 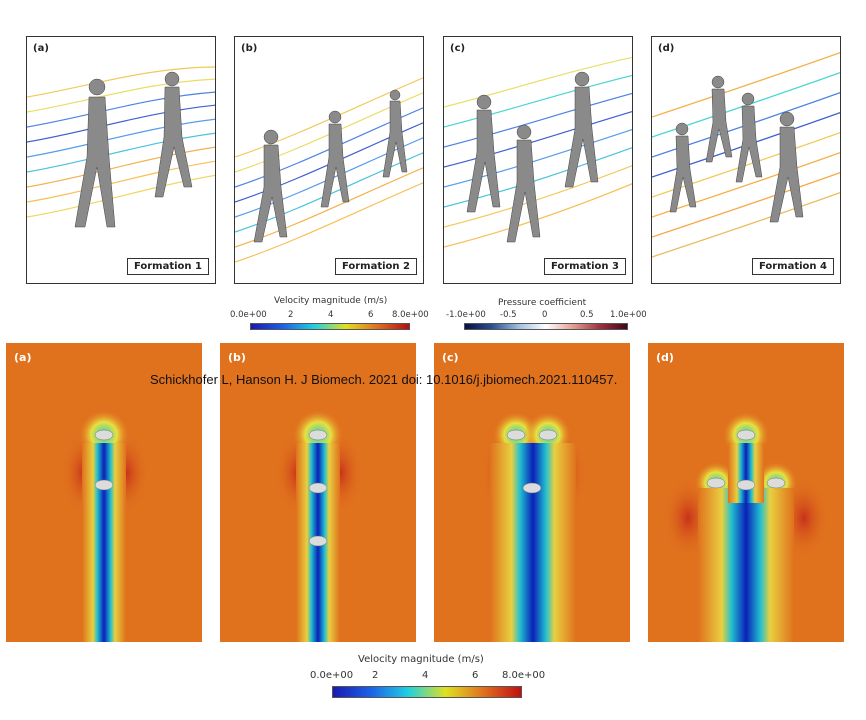 What do you see at coordinates (466, 315) in the screenshot?
I see `tick-label: -1.0e+00` at bounding box center [466, 315].